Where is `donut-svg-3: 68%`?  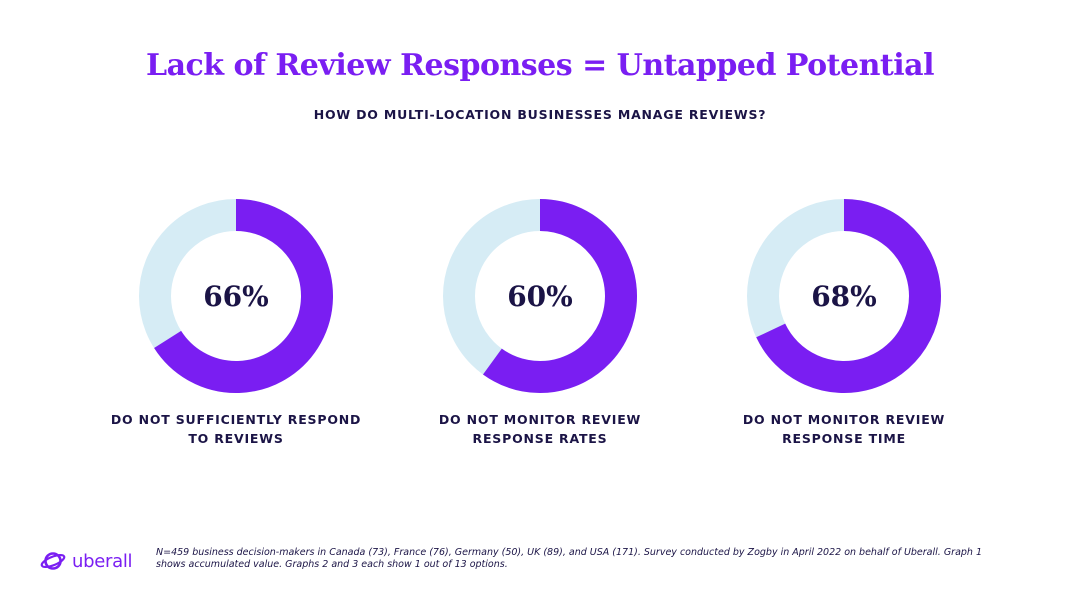 donut-svg-3: 68% is located at coordinates (844, 296).